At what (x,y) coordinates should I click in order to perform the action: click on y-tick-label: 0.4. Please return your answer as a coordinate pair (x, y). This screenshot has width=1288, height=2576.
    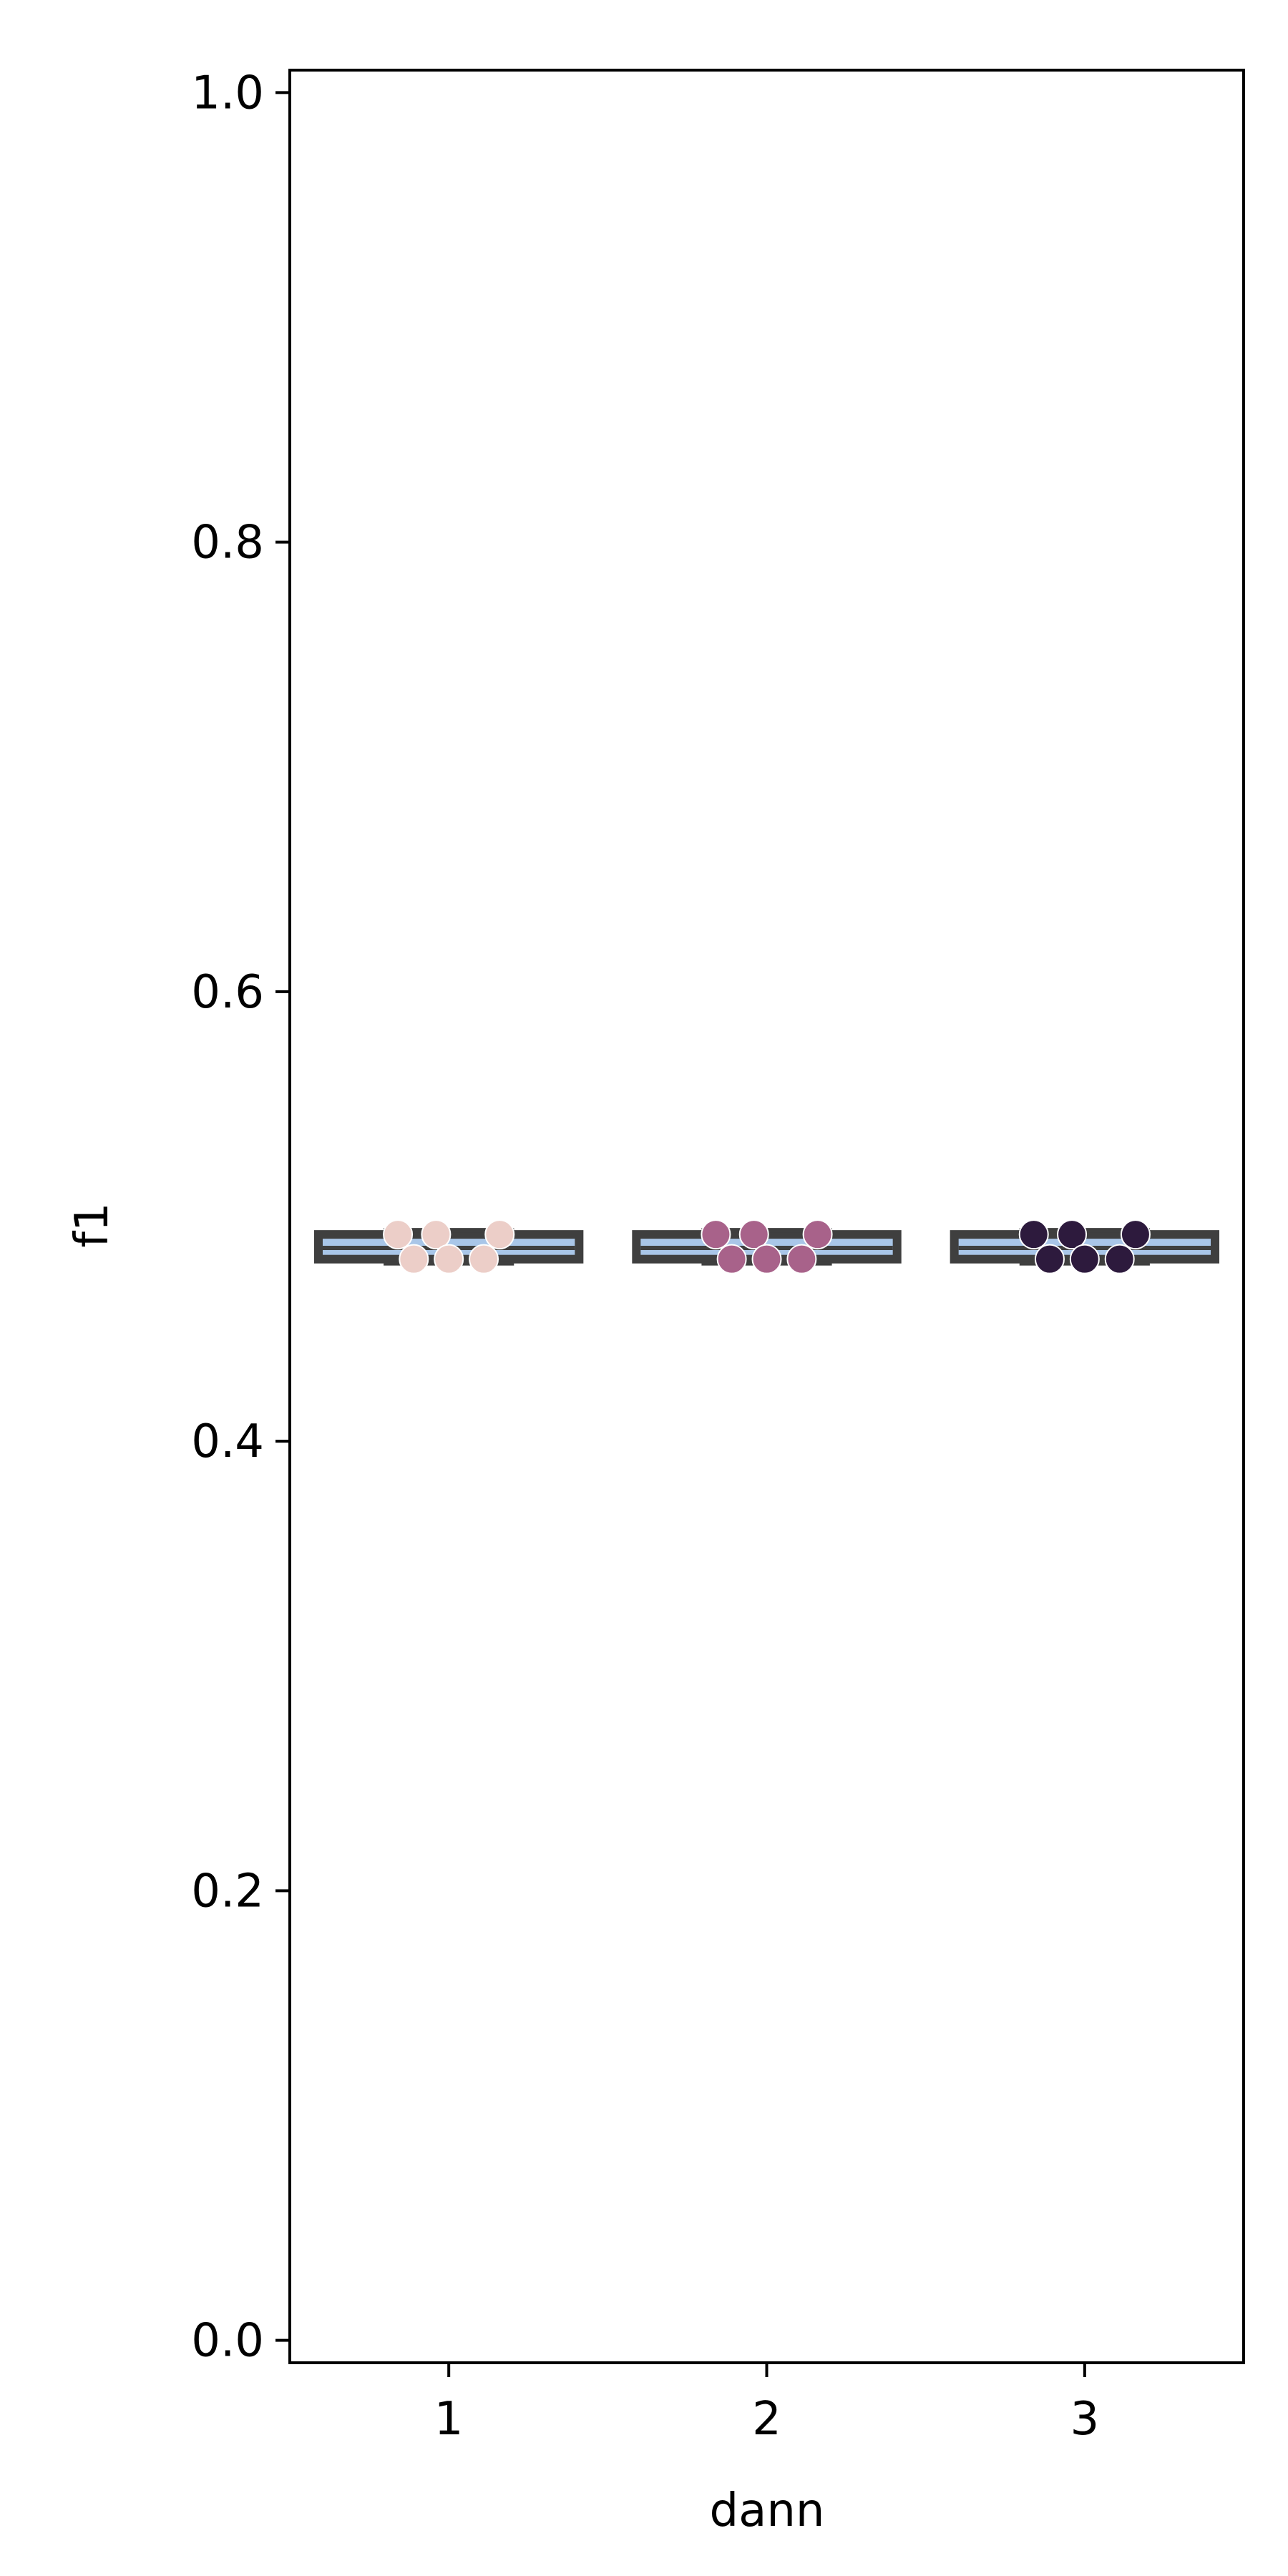
    Looking at the image, I should click on (227, 1441).